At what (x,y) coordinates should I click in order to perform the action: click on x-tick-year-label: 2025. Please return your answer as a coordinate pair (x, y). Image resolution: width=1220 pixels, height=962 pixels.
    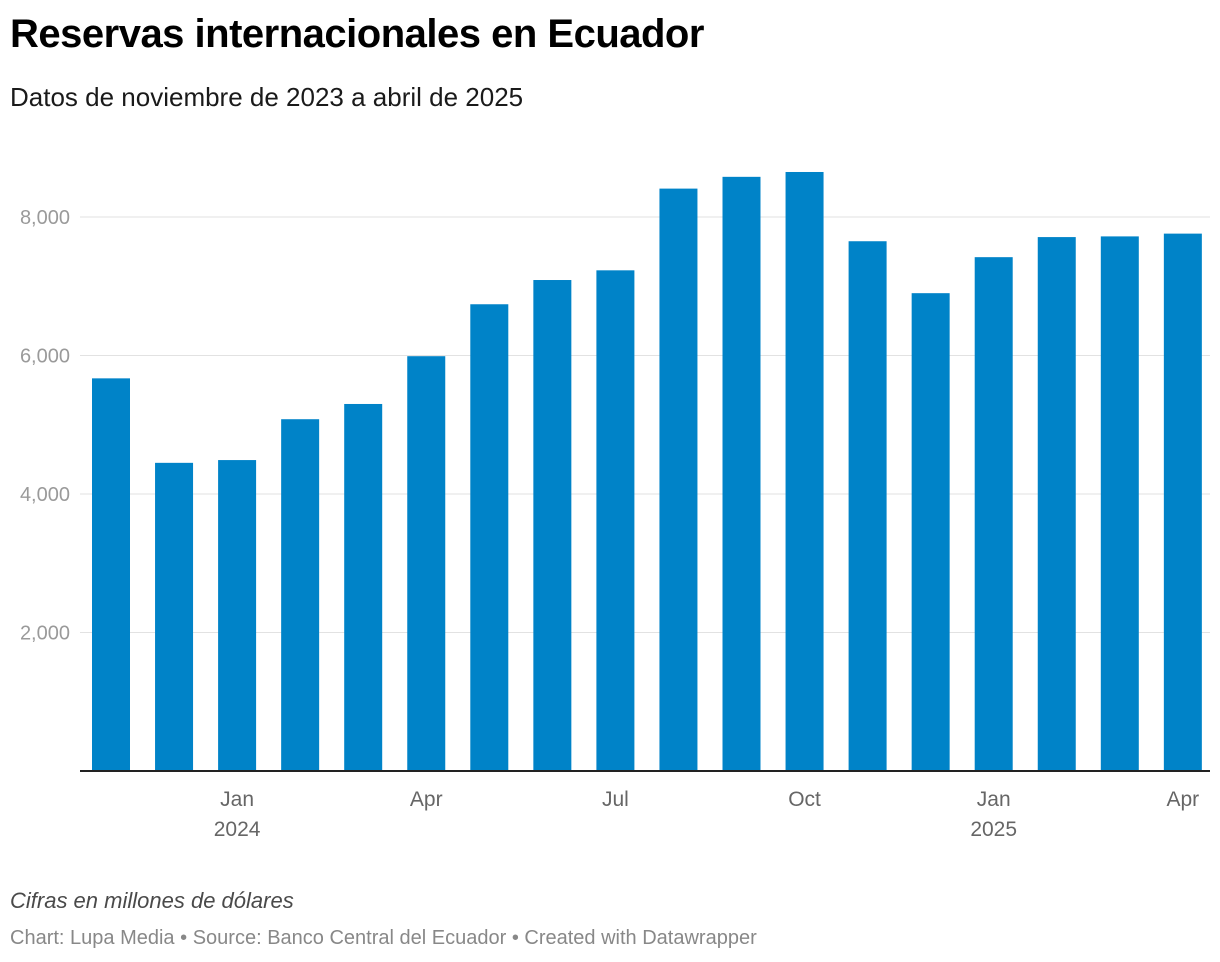
    Looking at the image, I should click on (993, 829).